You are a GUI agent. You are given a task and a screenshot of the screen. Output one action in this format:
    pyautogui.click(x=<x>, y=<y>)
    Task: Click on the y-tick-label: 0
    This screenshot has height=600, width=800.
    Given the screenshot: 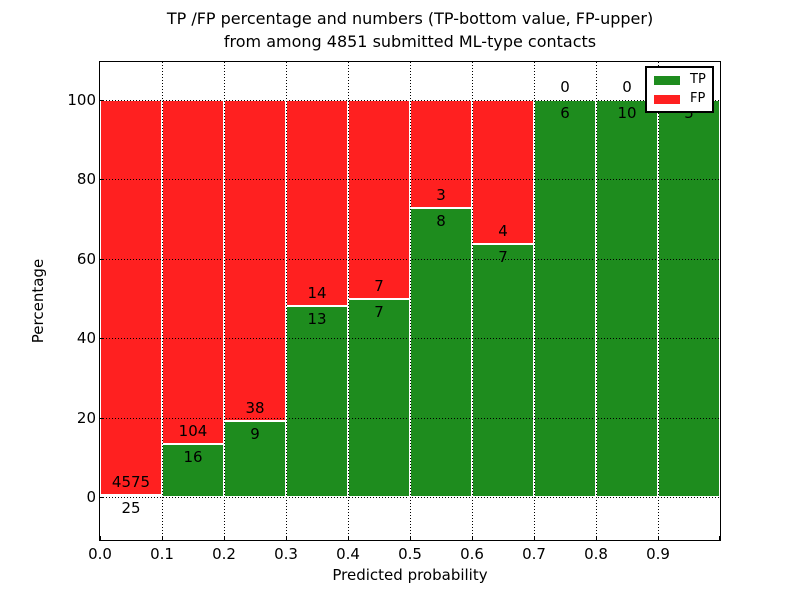 What is the action you would take?
    pyautogui.click(x=91, y=497)
    